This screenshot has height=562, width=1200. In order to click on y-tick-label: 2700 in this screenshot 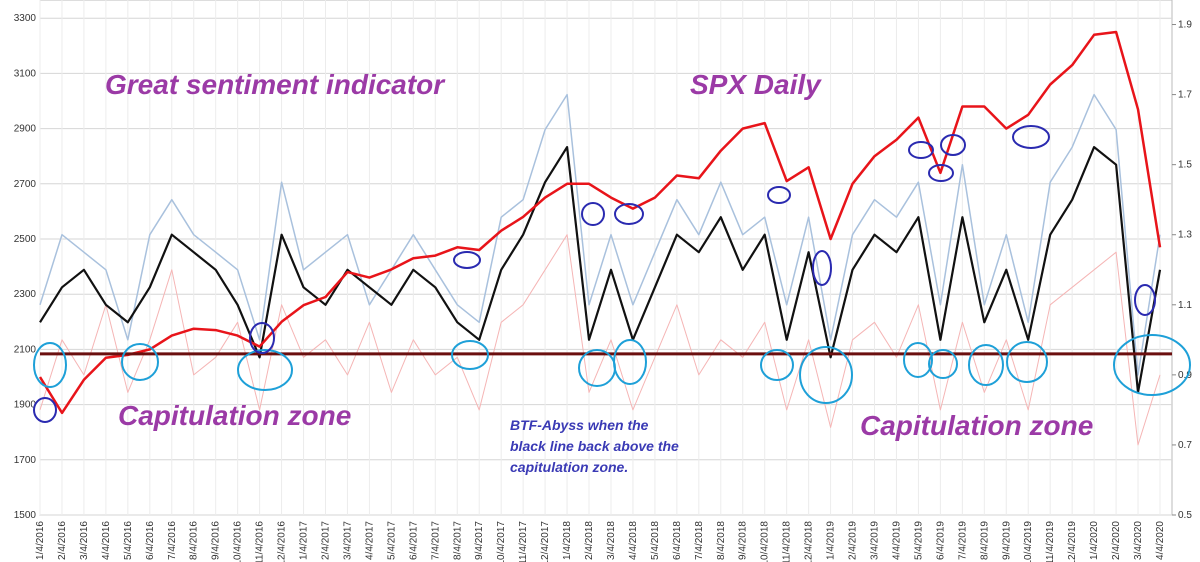, I will do `click(25, 184)`.